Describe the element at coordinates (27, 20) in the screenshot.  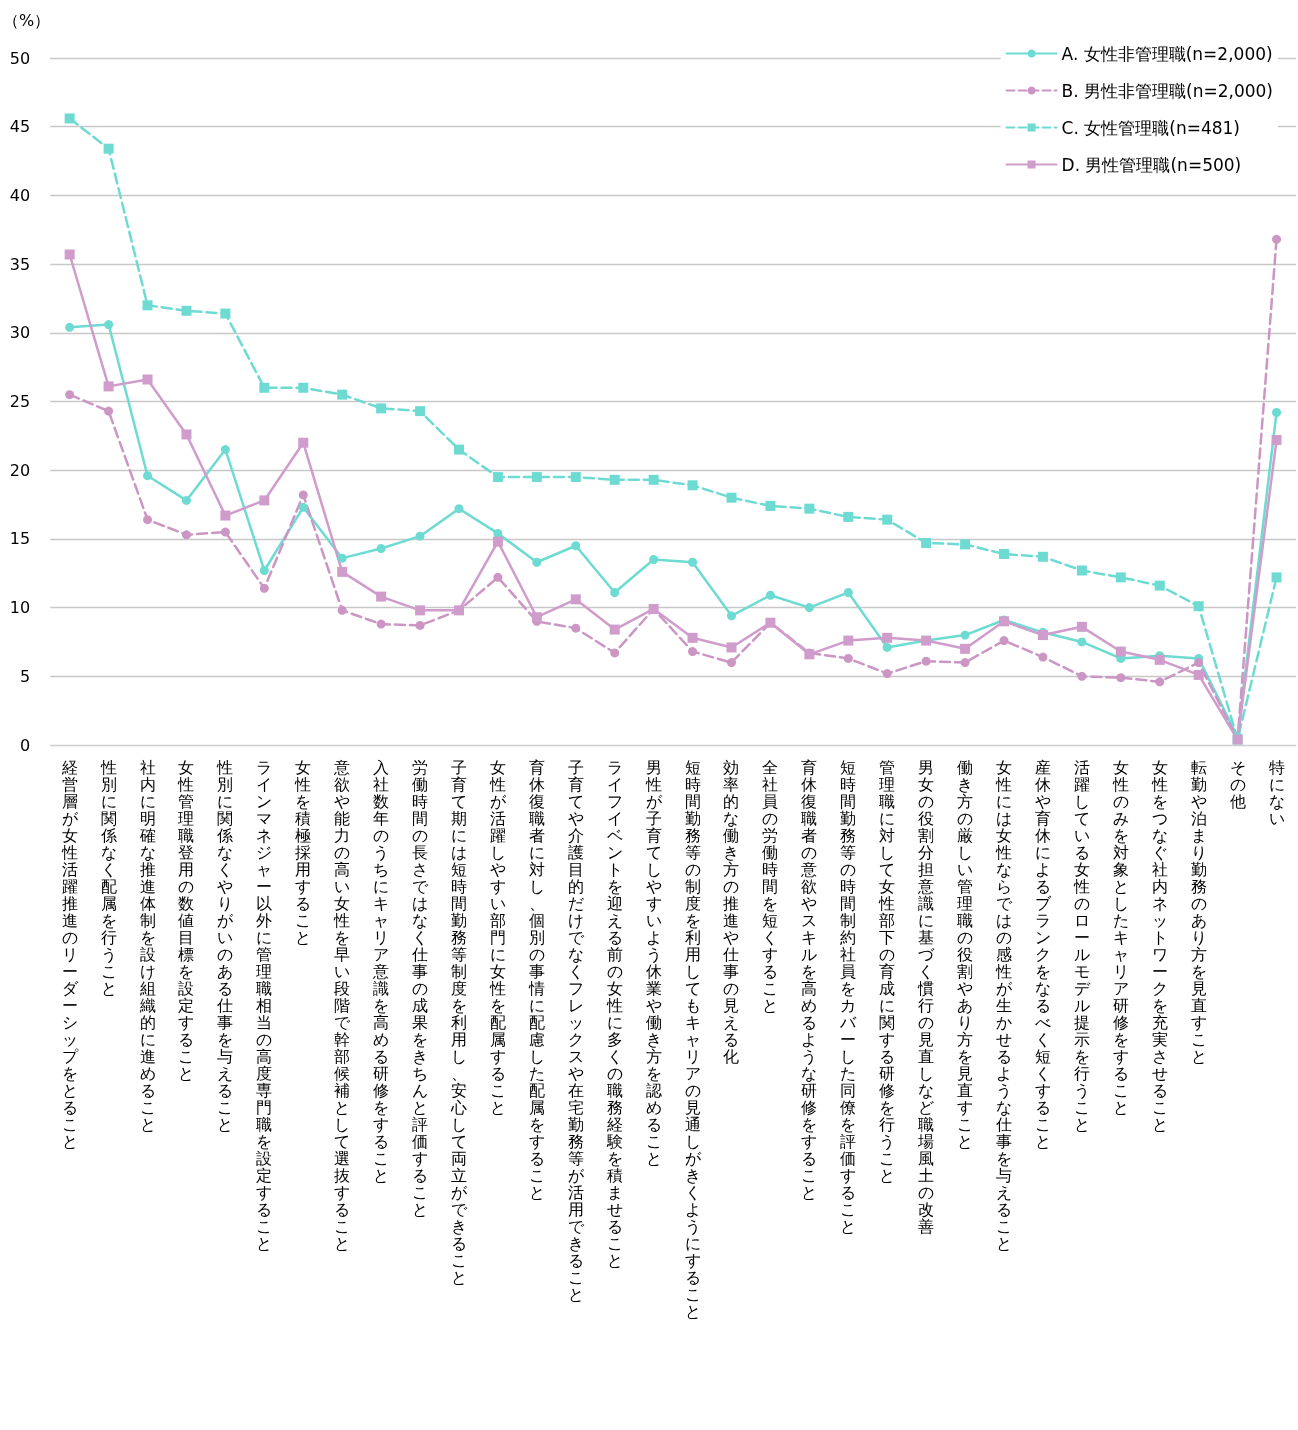
I see `y-axis-title: （%）` at that location.